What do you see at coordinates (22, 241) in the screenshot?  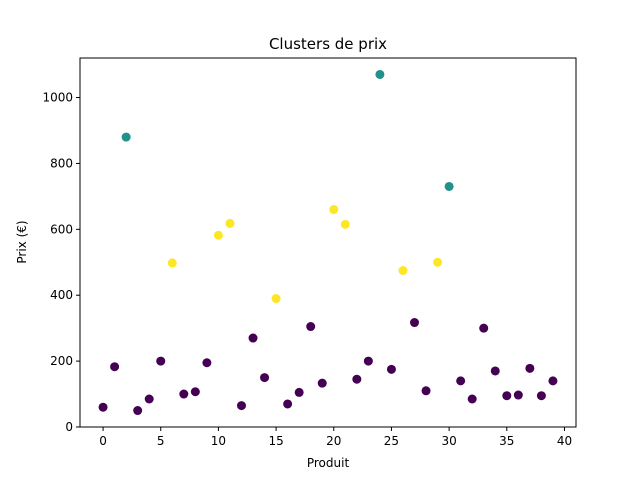 I see `y-axis-label: Prix (€)` at bounding box center [22, 241].